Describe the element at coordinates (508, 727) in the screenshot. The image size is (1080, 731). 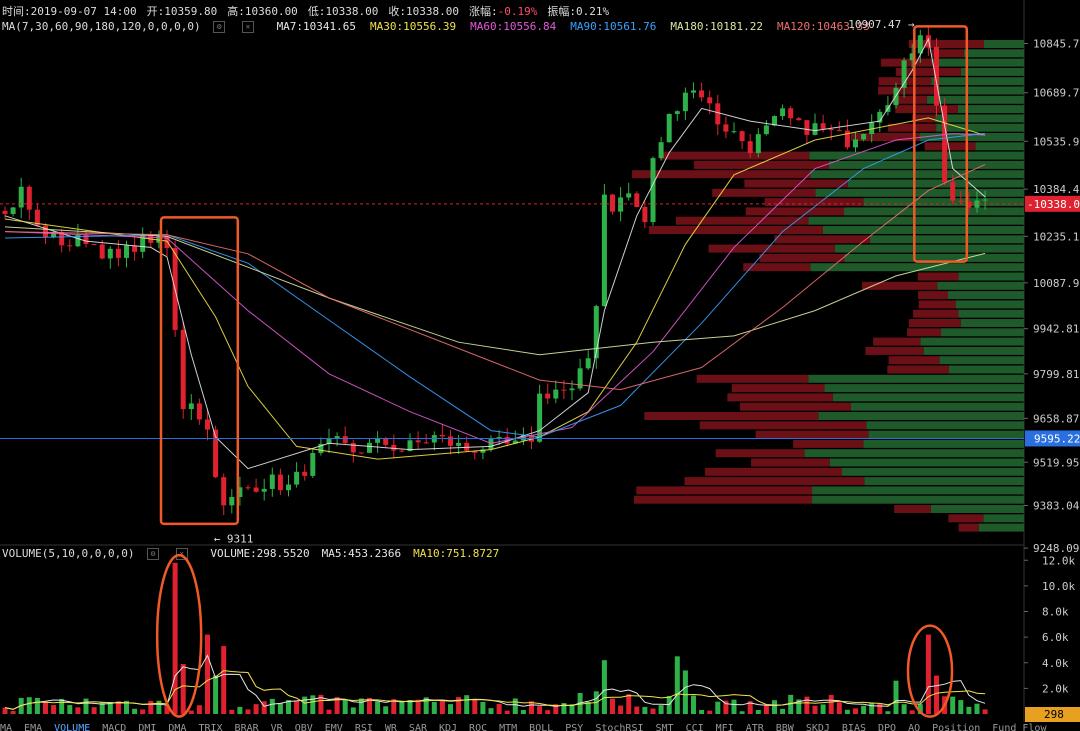
I see `indicator-tab: MTM` at that location.